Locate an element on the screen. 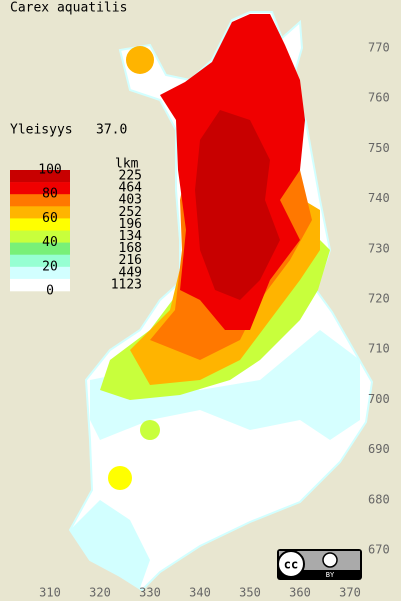  easting-label: 370 is located at coordinates (350, 593).